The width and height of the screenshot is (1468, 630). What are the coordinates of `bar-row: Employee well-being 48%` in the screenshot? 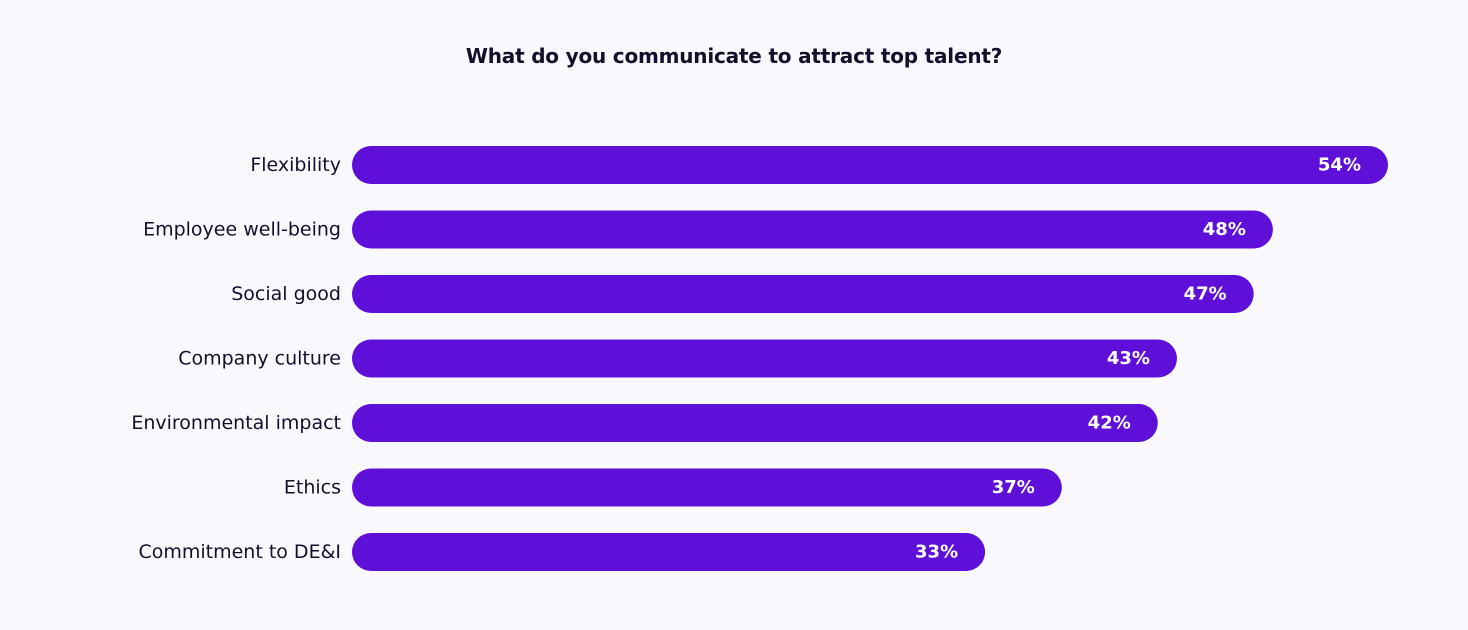 It's located at (708, 229).